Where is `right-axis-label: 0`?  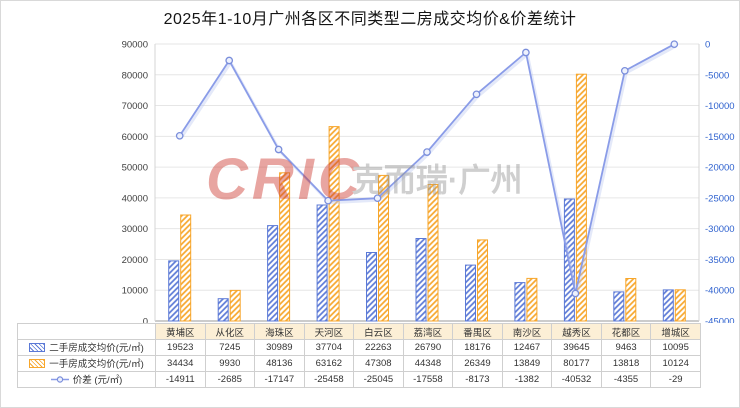
right-axis-label: 0 is located at coordinates (707, 45).